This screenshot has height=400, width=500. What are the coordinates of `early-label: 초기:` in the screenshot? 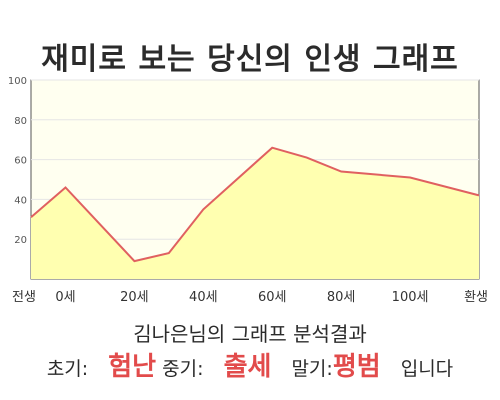 It's located at (67, 369).